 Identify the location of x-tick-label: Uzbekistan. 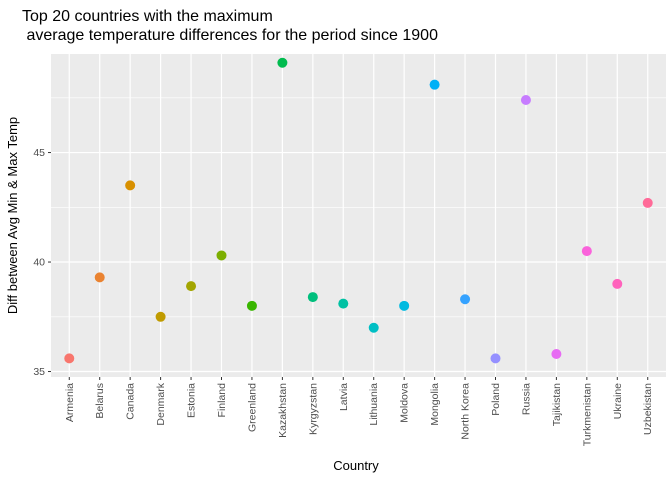
(648, 409).